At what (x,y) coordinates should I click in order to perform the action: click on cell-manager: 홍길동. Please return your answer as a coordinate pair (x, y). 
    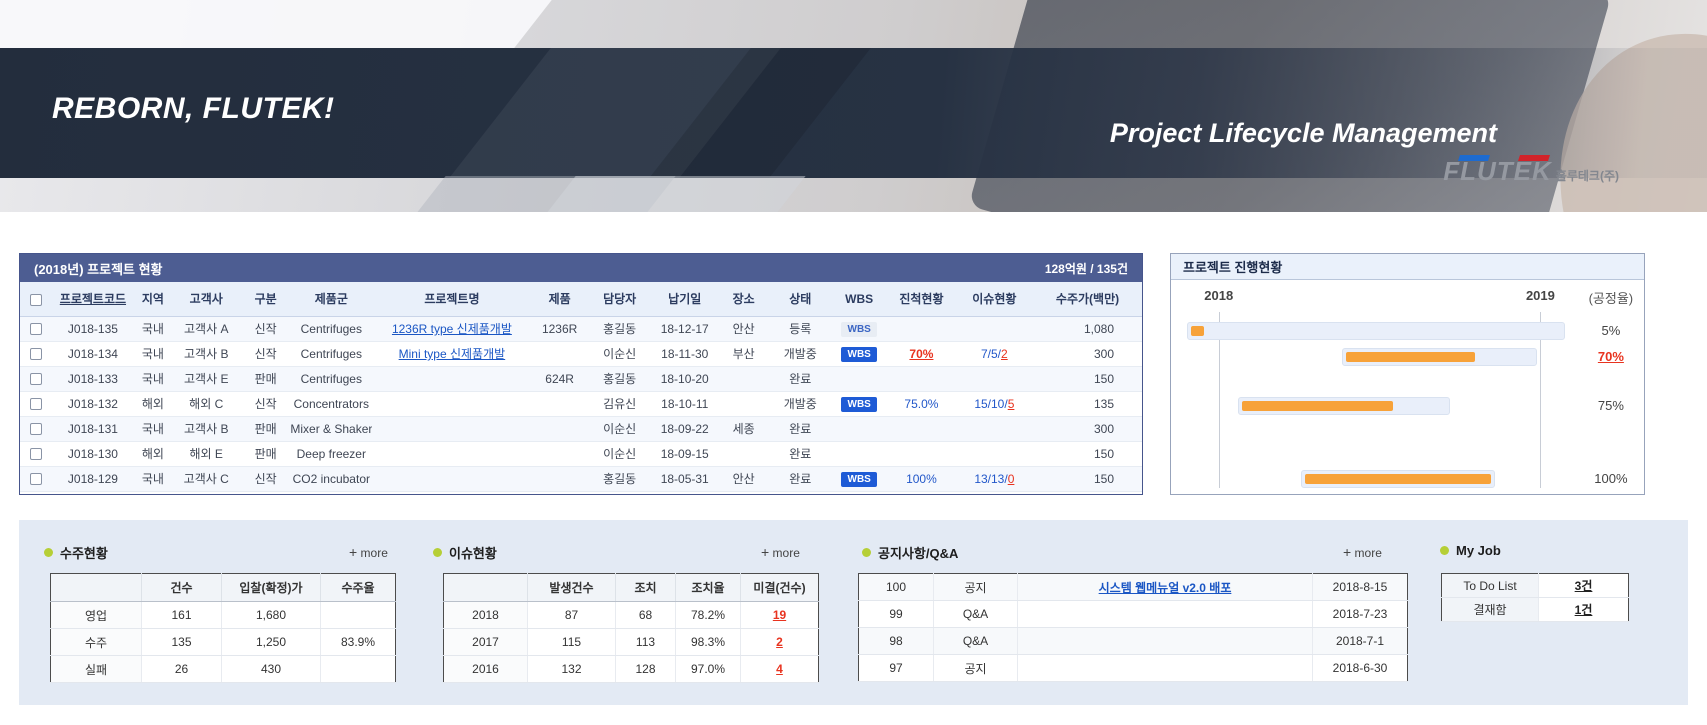
    Looking at the image, I should click on (619, 379).